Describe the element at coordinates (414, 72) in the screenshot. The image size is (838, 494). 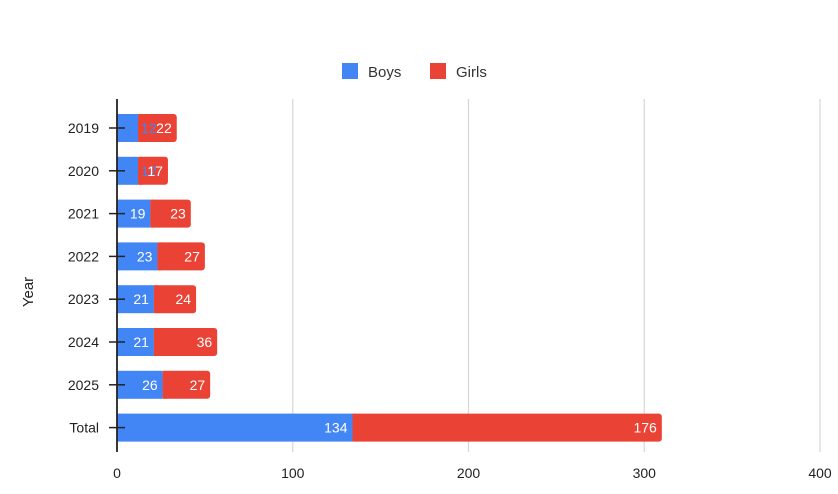
I see `legend: Boys Girls` at that location.